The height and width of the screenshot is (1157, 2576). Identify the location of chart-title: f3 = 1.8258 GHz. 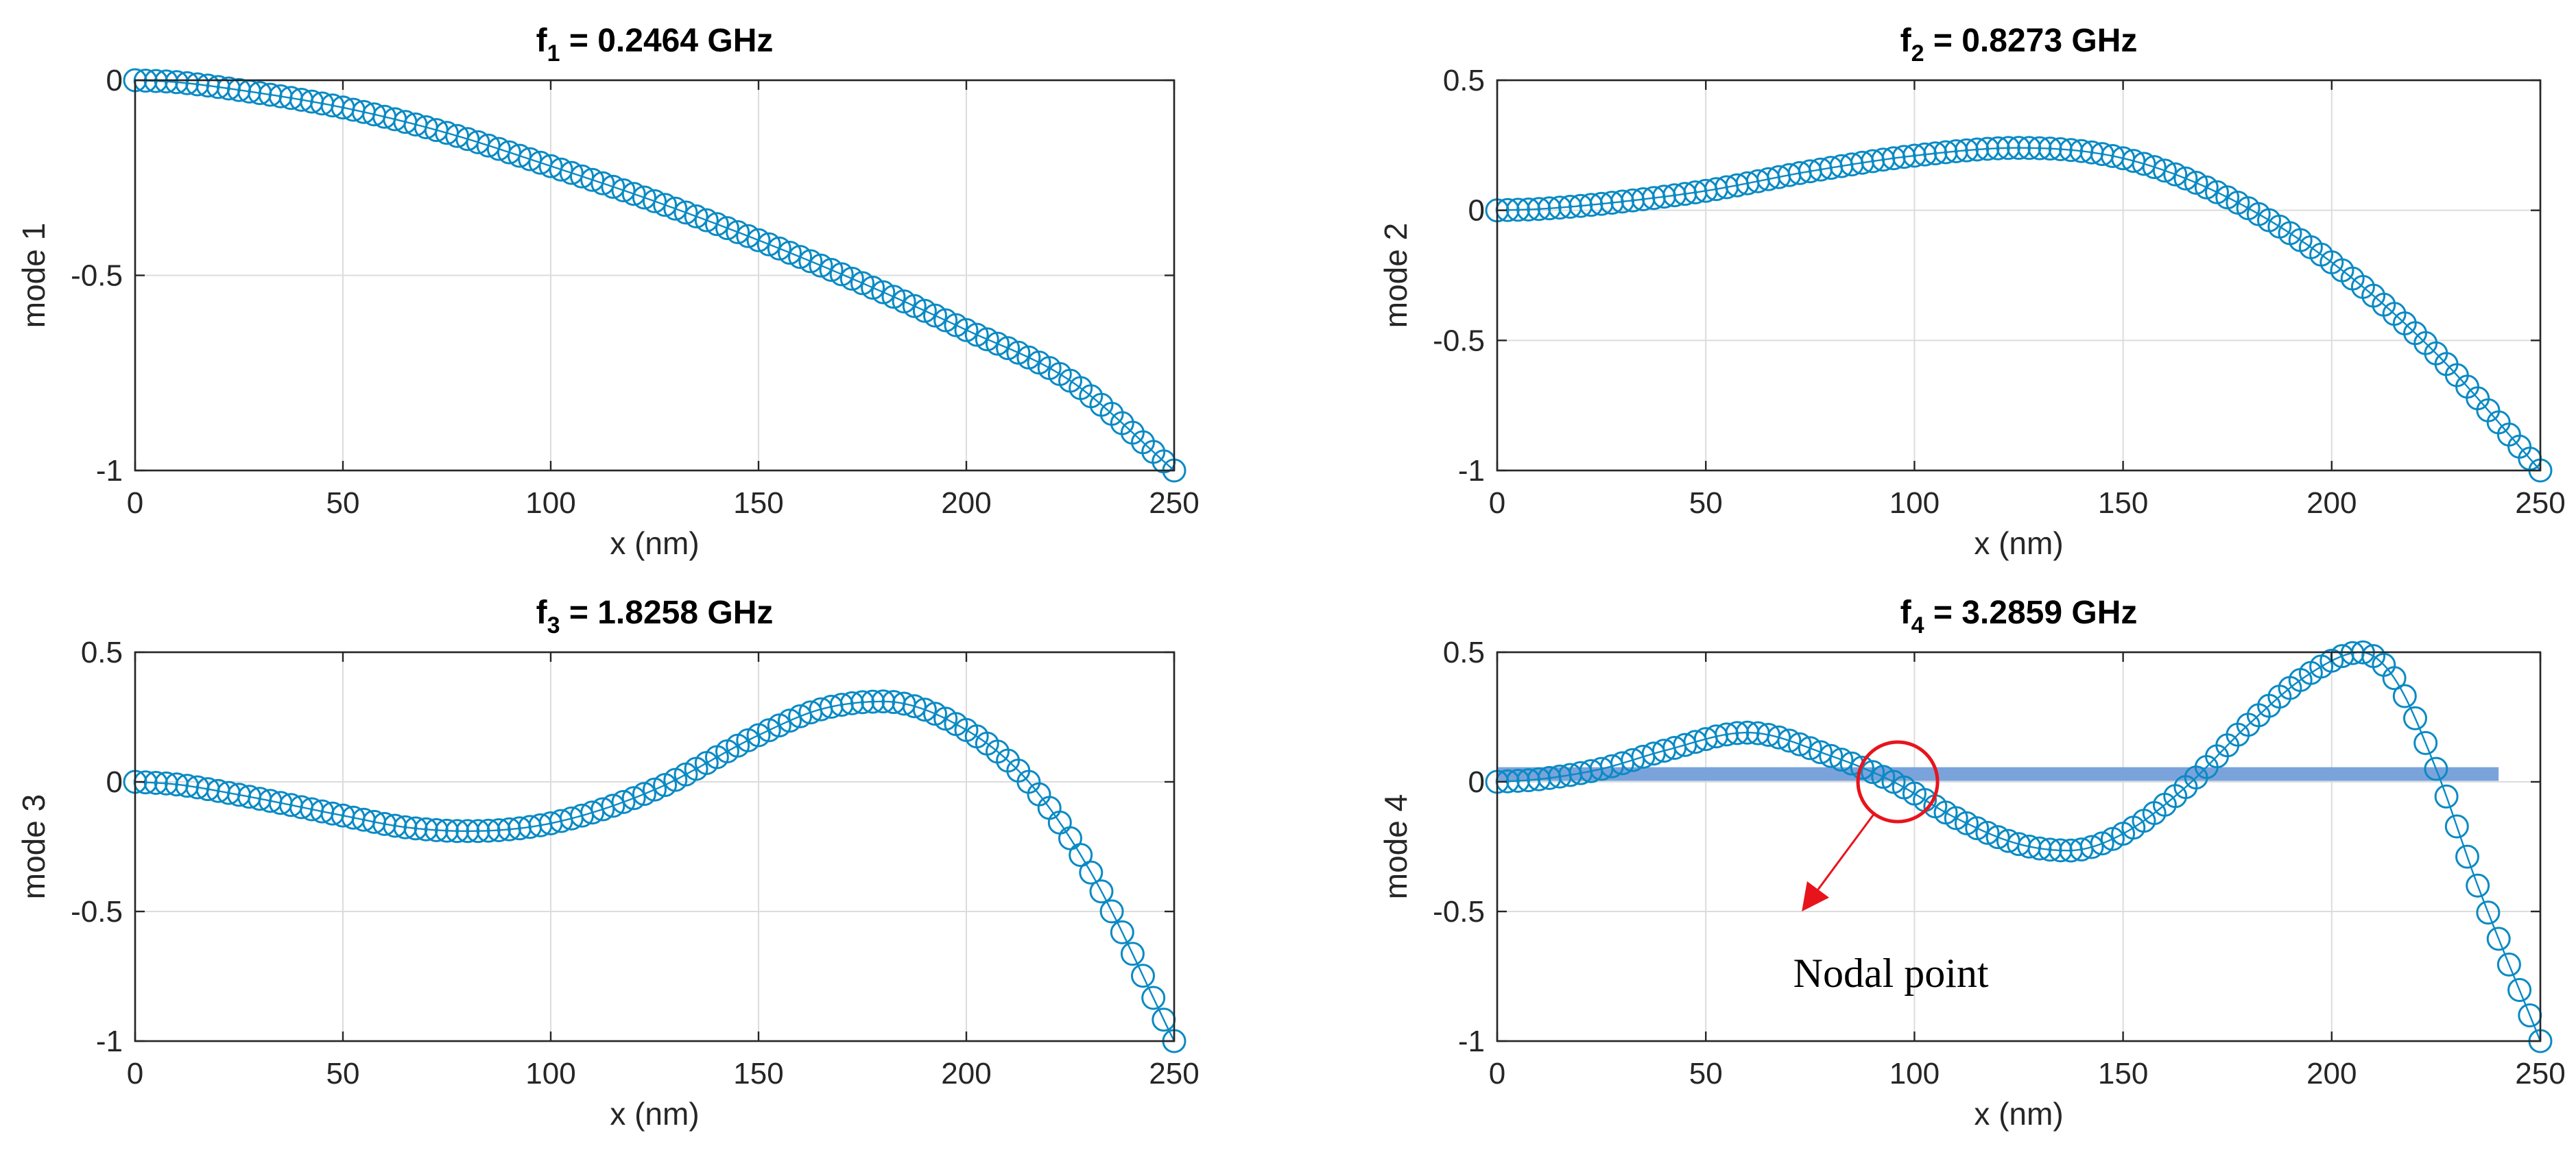
(655, 617).